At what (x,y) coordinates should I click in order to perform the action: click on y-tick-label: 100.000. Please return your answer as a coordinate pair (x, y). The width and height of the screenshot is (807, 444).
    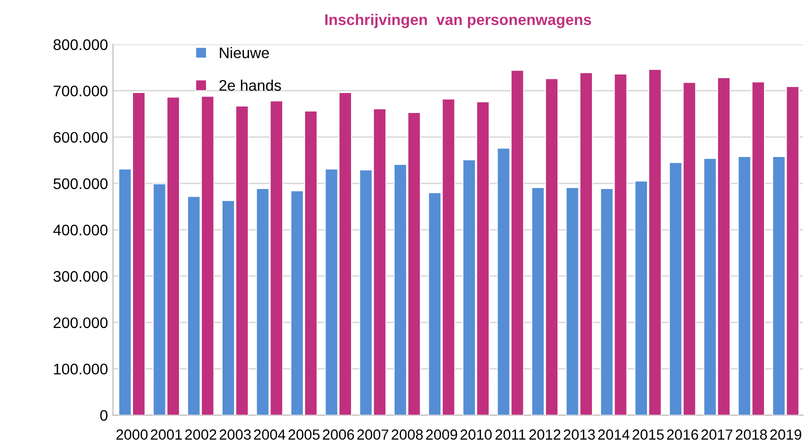
    Looking at the image, I should click on (81, 369).